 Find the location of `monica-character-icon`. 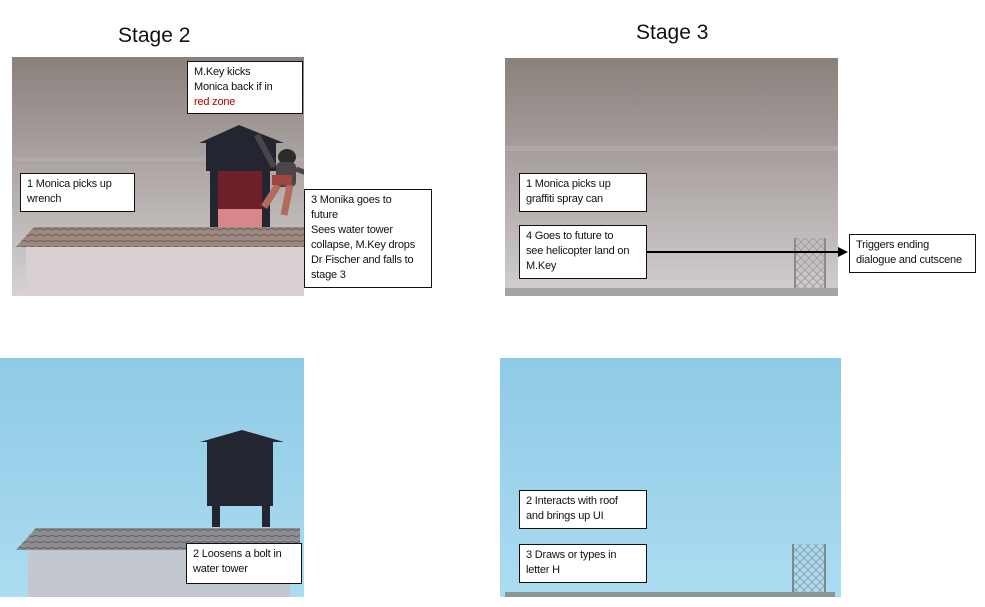

monica-character-icon is located at coordinates (279, 174).